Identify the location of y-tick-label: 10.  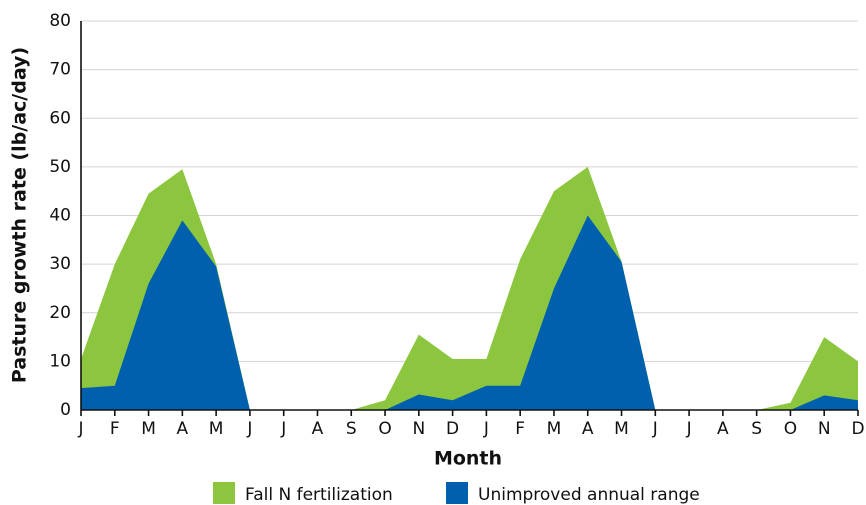
(60, 361).